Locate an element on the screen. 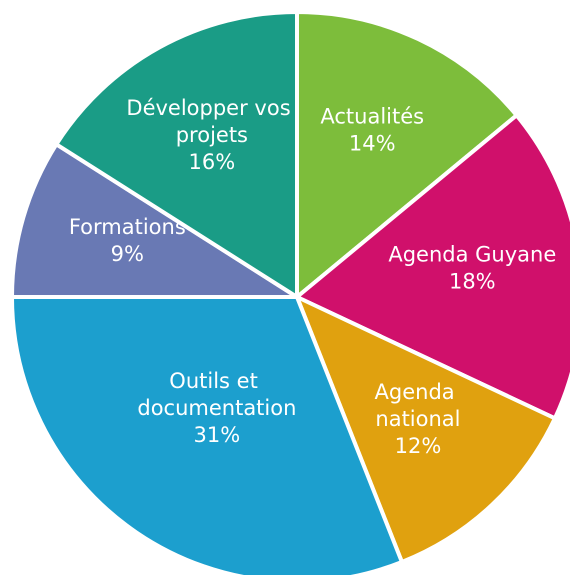 This screenshot has width=570, height=575. slice-value-label: 9% is located at coordinates (127, 254).